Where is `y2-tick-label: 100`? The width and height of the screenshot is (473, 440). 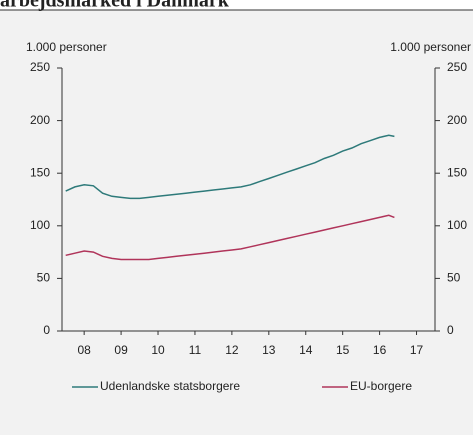
y2-tick-label: 100 is located at coordinates (457, 225).